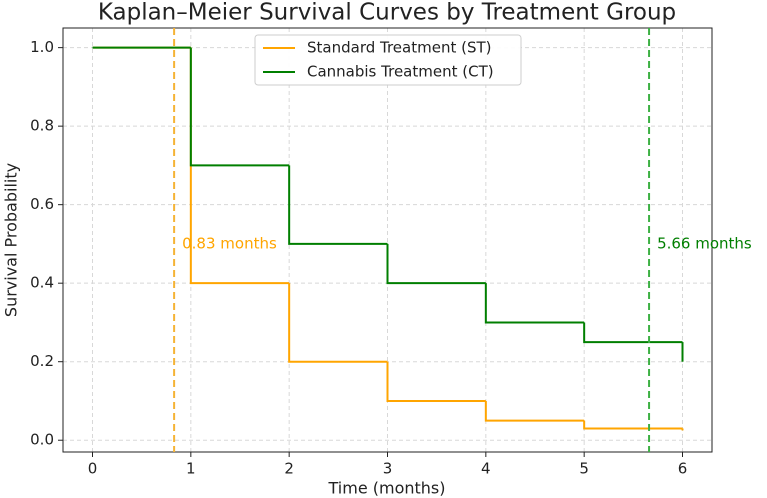 The image size is (767, 498). I want to click on y-tick-label: 0.4, so click(42, 283).